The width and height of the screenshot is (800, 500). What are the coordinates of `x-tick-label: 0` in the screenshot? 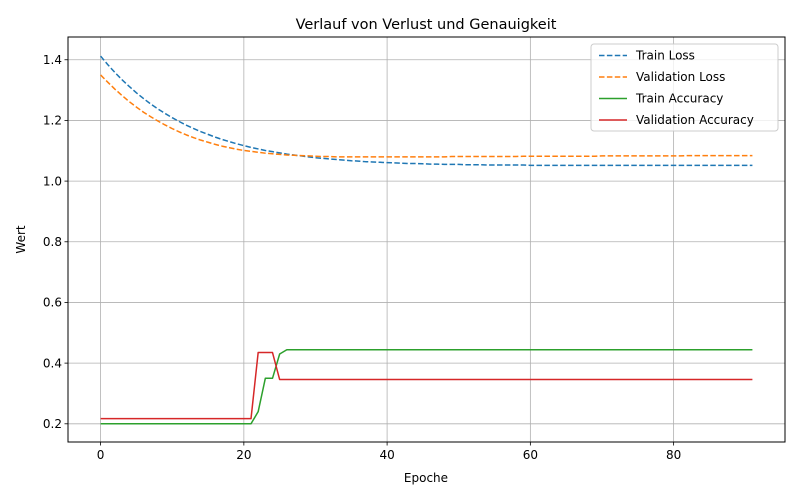 It's located at (101, 455).